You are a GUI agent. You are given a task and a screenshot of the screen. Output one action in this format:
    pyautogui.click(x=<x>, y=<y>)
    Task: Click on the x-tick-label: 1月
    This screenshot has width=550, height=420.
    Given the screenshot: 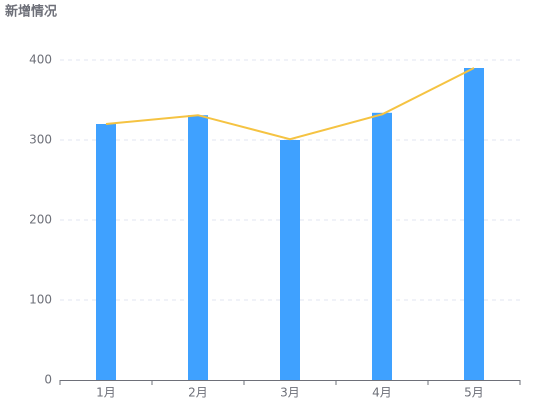 What is the action you would take?
    pyautogui.click(x=106, y=393)
    